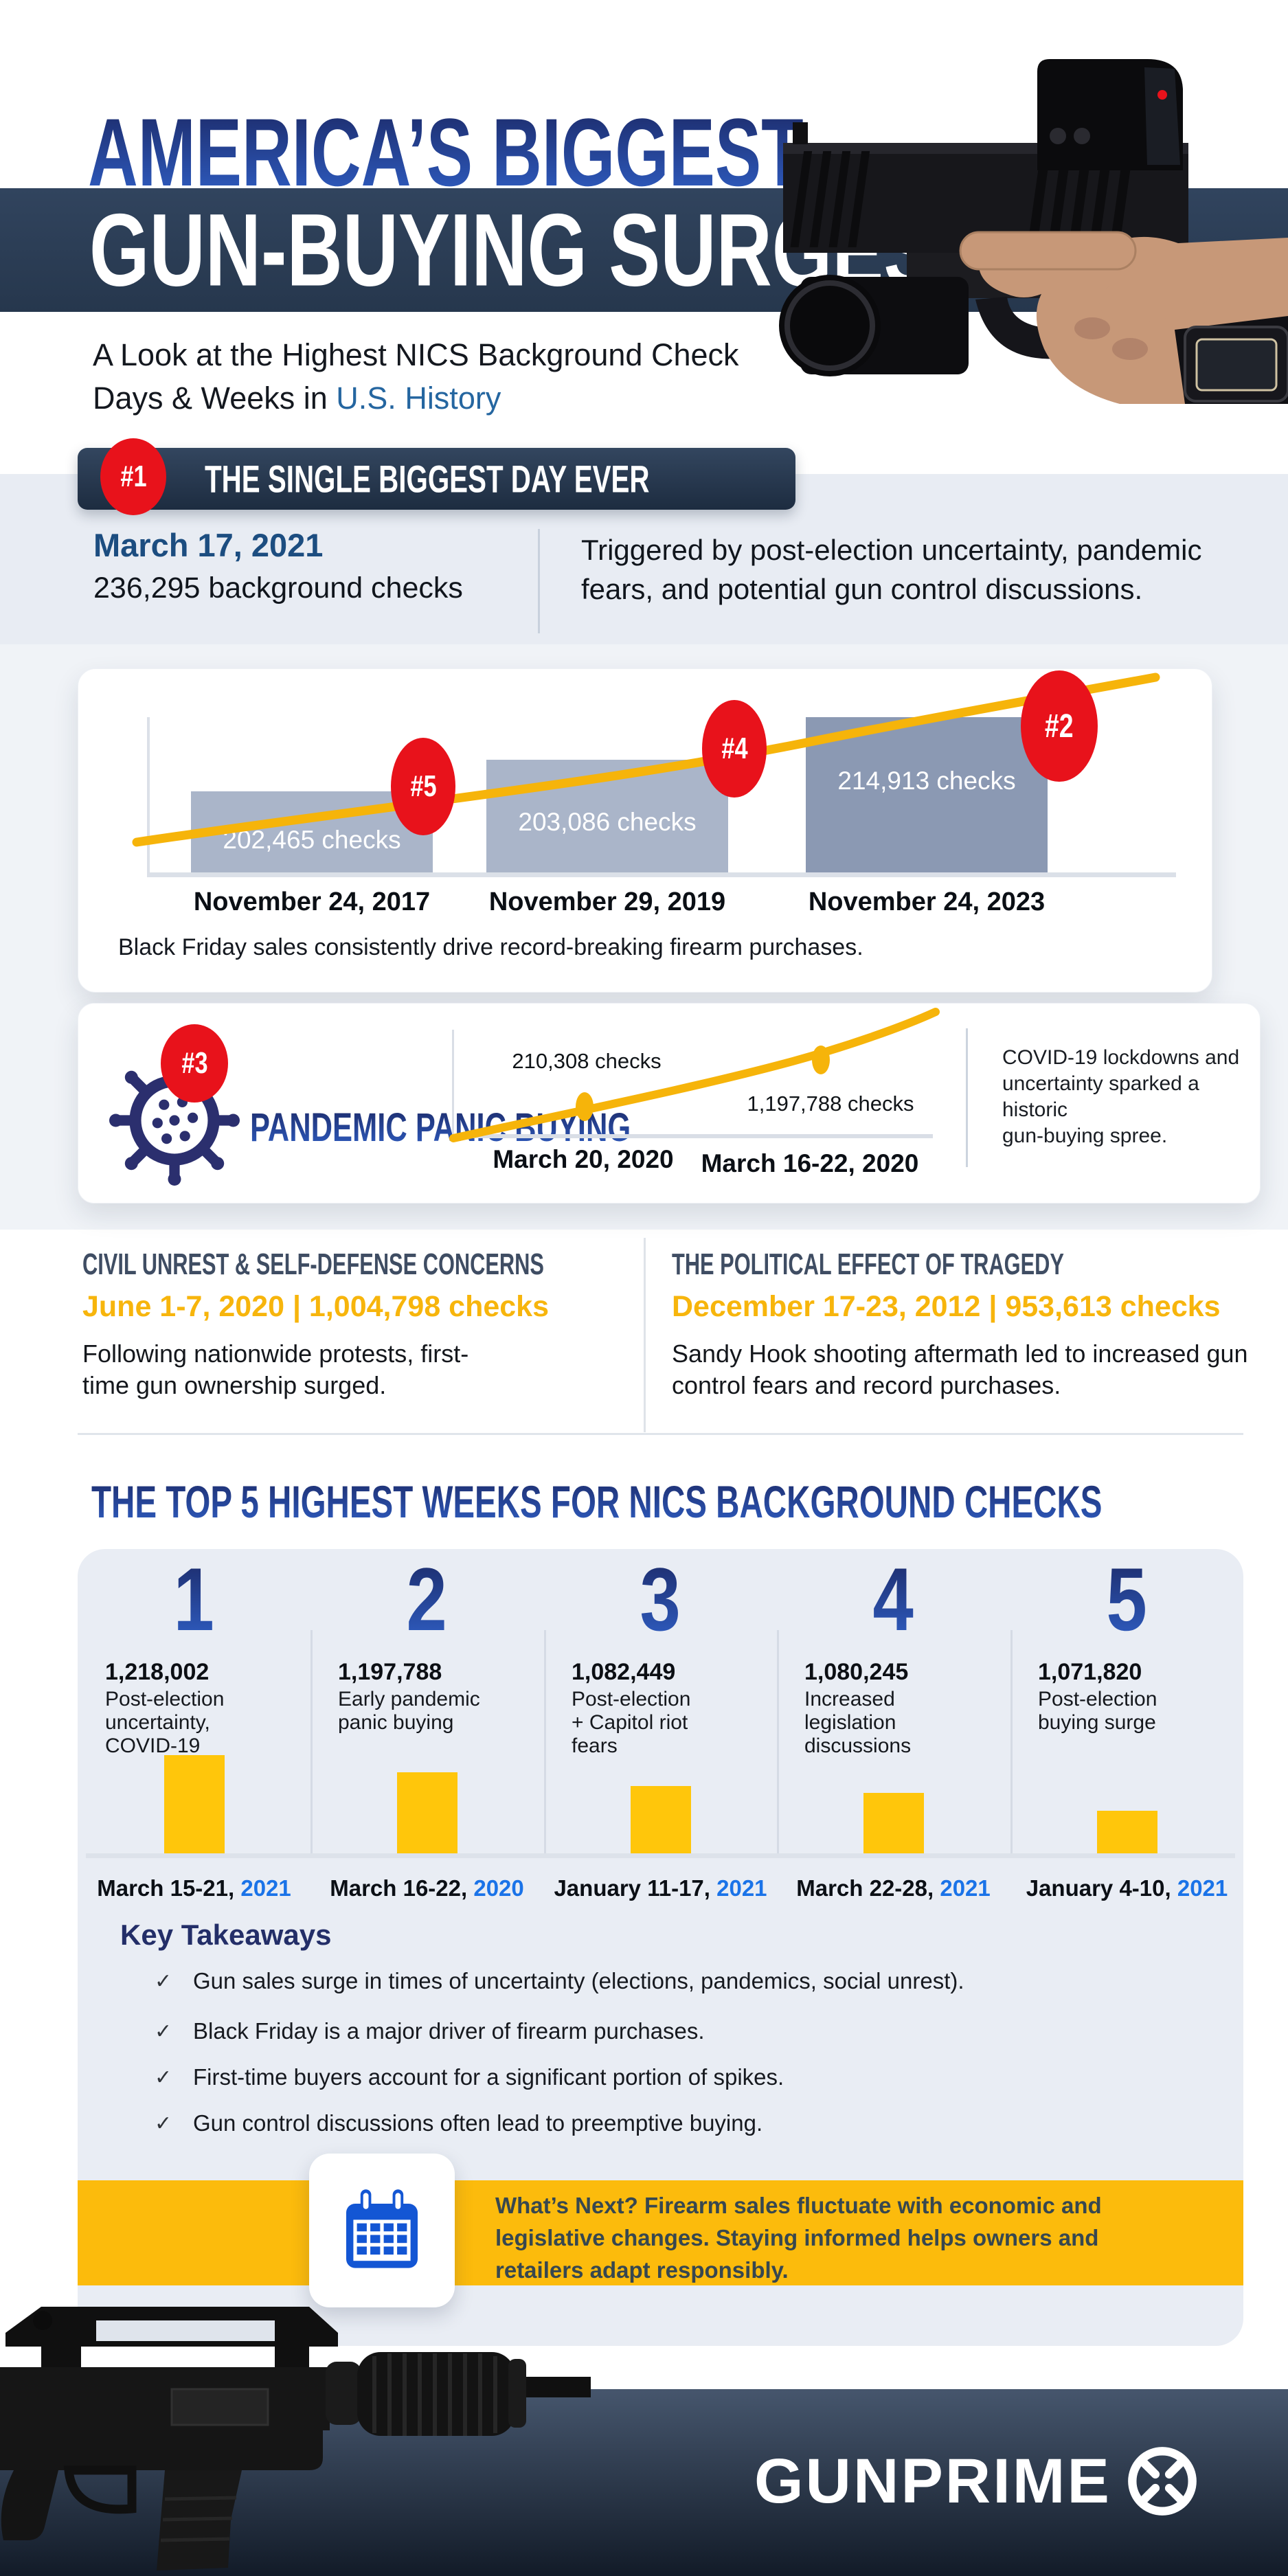 This screenshot has height=2576, width=1288. I want to click on rank-badge-4: #4, so click(734, 749).